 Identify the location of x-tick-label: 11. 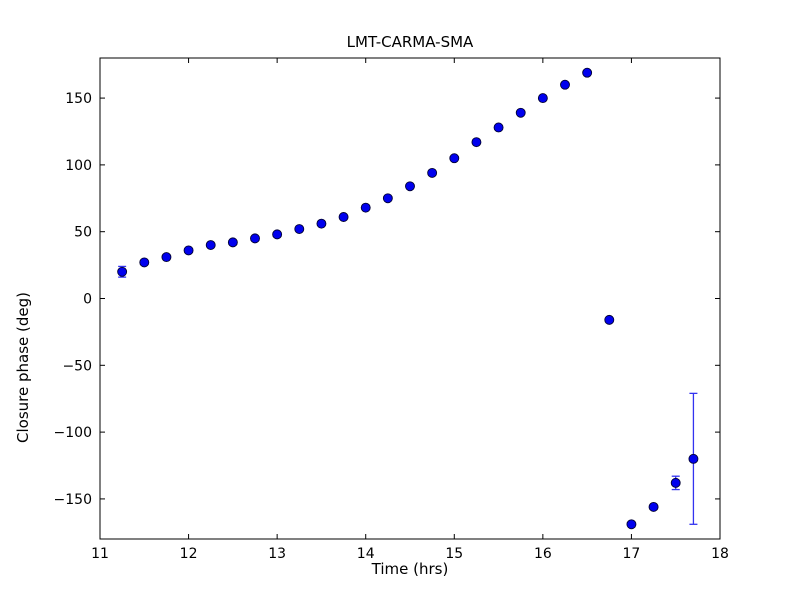
(100, 554).